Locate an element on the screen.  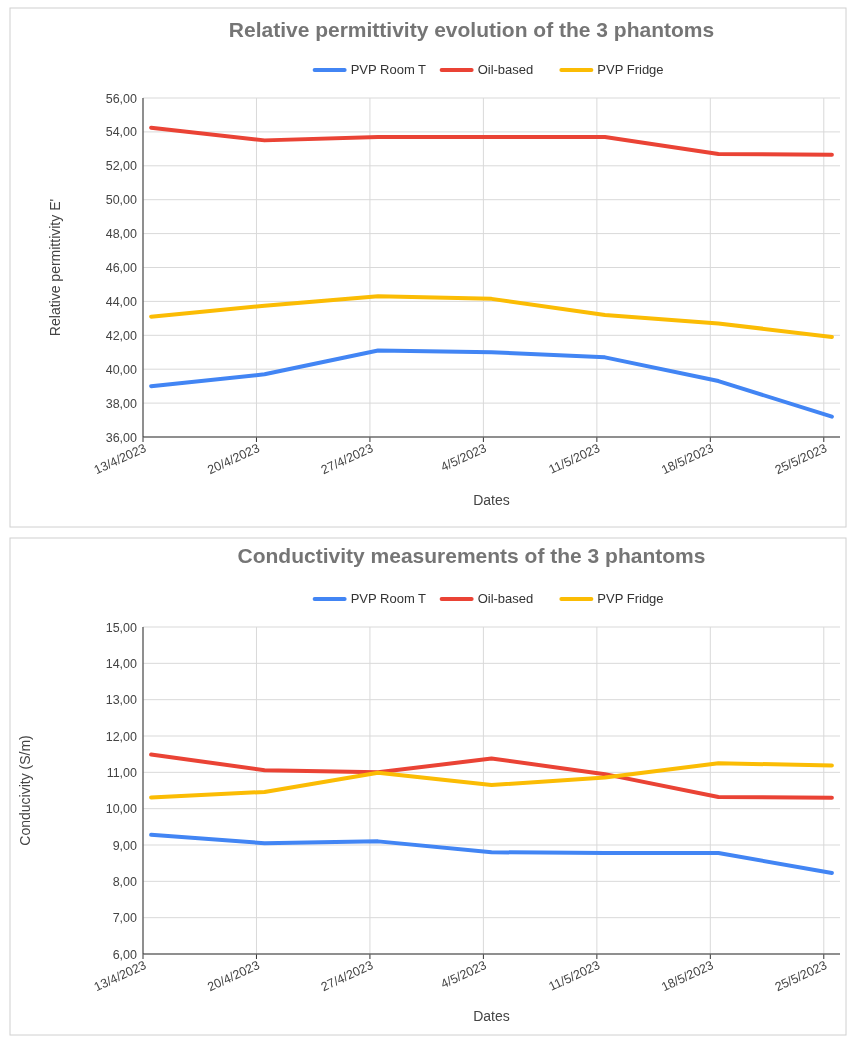
y-axis-title: Conducivity (S/m) is located at coordinates (25, 790).